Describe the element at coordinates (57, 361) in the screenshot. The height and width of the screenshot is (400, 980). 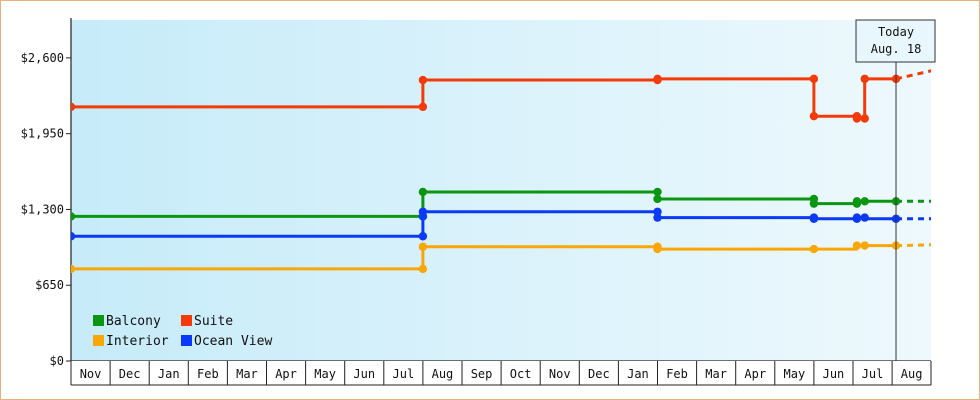
I see `y-tick-label: $0` at that location.